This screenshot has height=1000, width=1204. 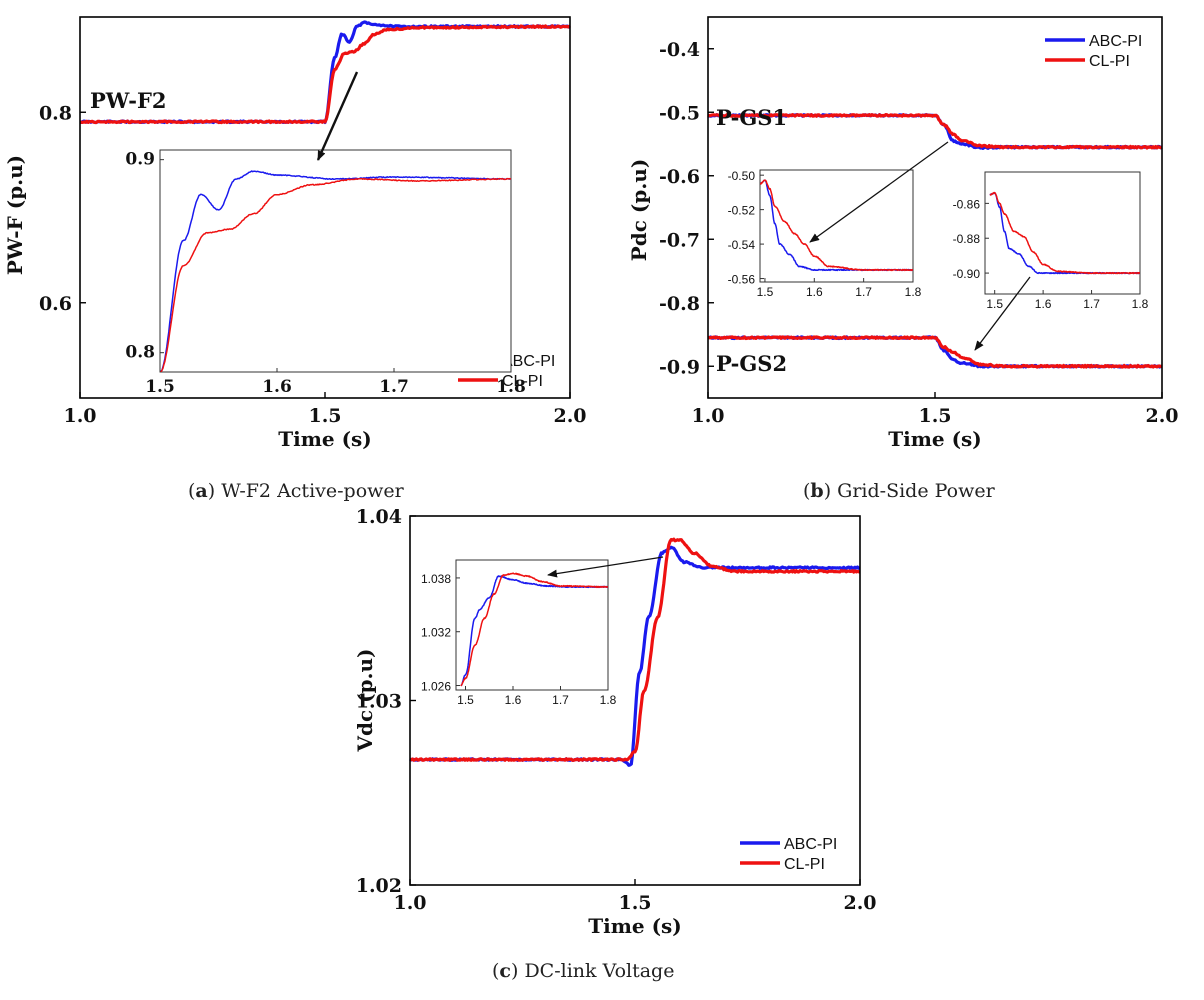 What do you see at coordinates (967, 204) in the screenshot?
I see `chart-b-inset-2-ytick-label: -0.86` at bounding box center [967, 204].